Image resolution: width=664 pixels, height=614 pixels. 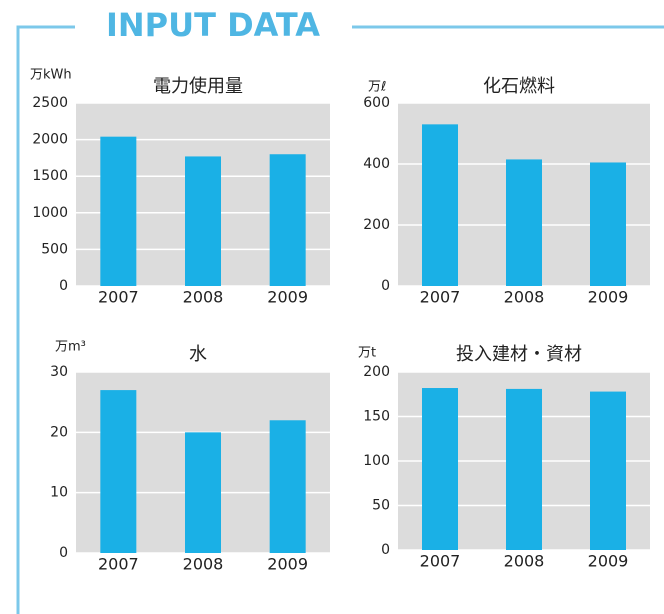 What do you see at coordinates (377, 87) in the screenshot?
I see `y-unit-label: 万ℓ` at bounding box center [377, 87].